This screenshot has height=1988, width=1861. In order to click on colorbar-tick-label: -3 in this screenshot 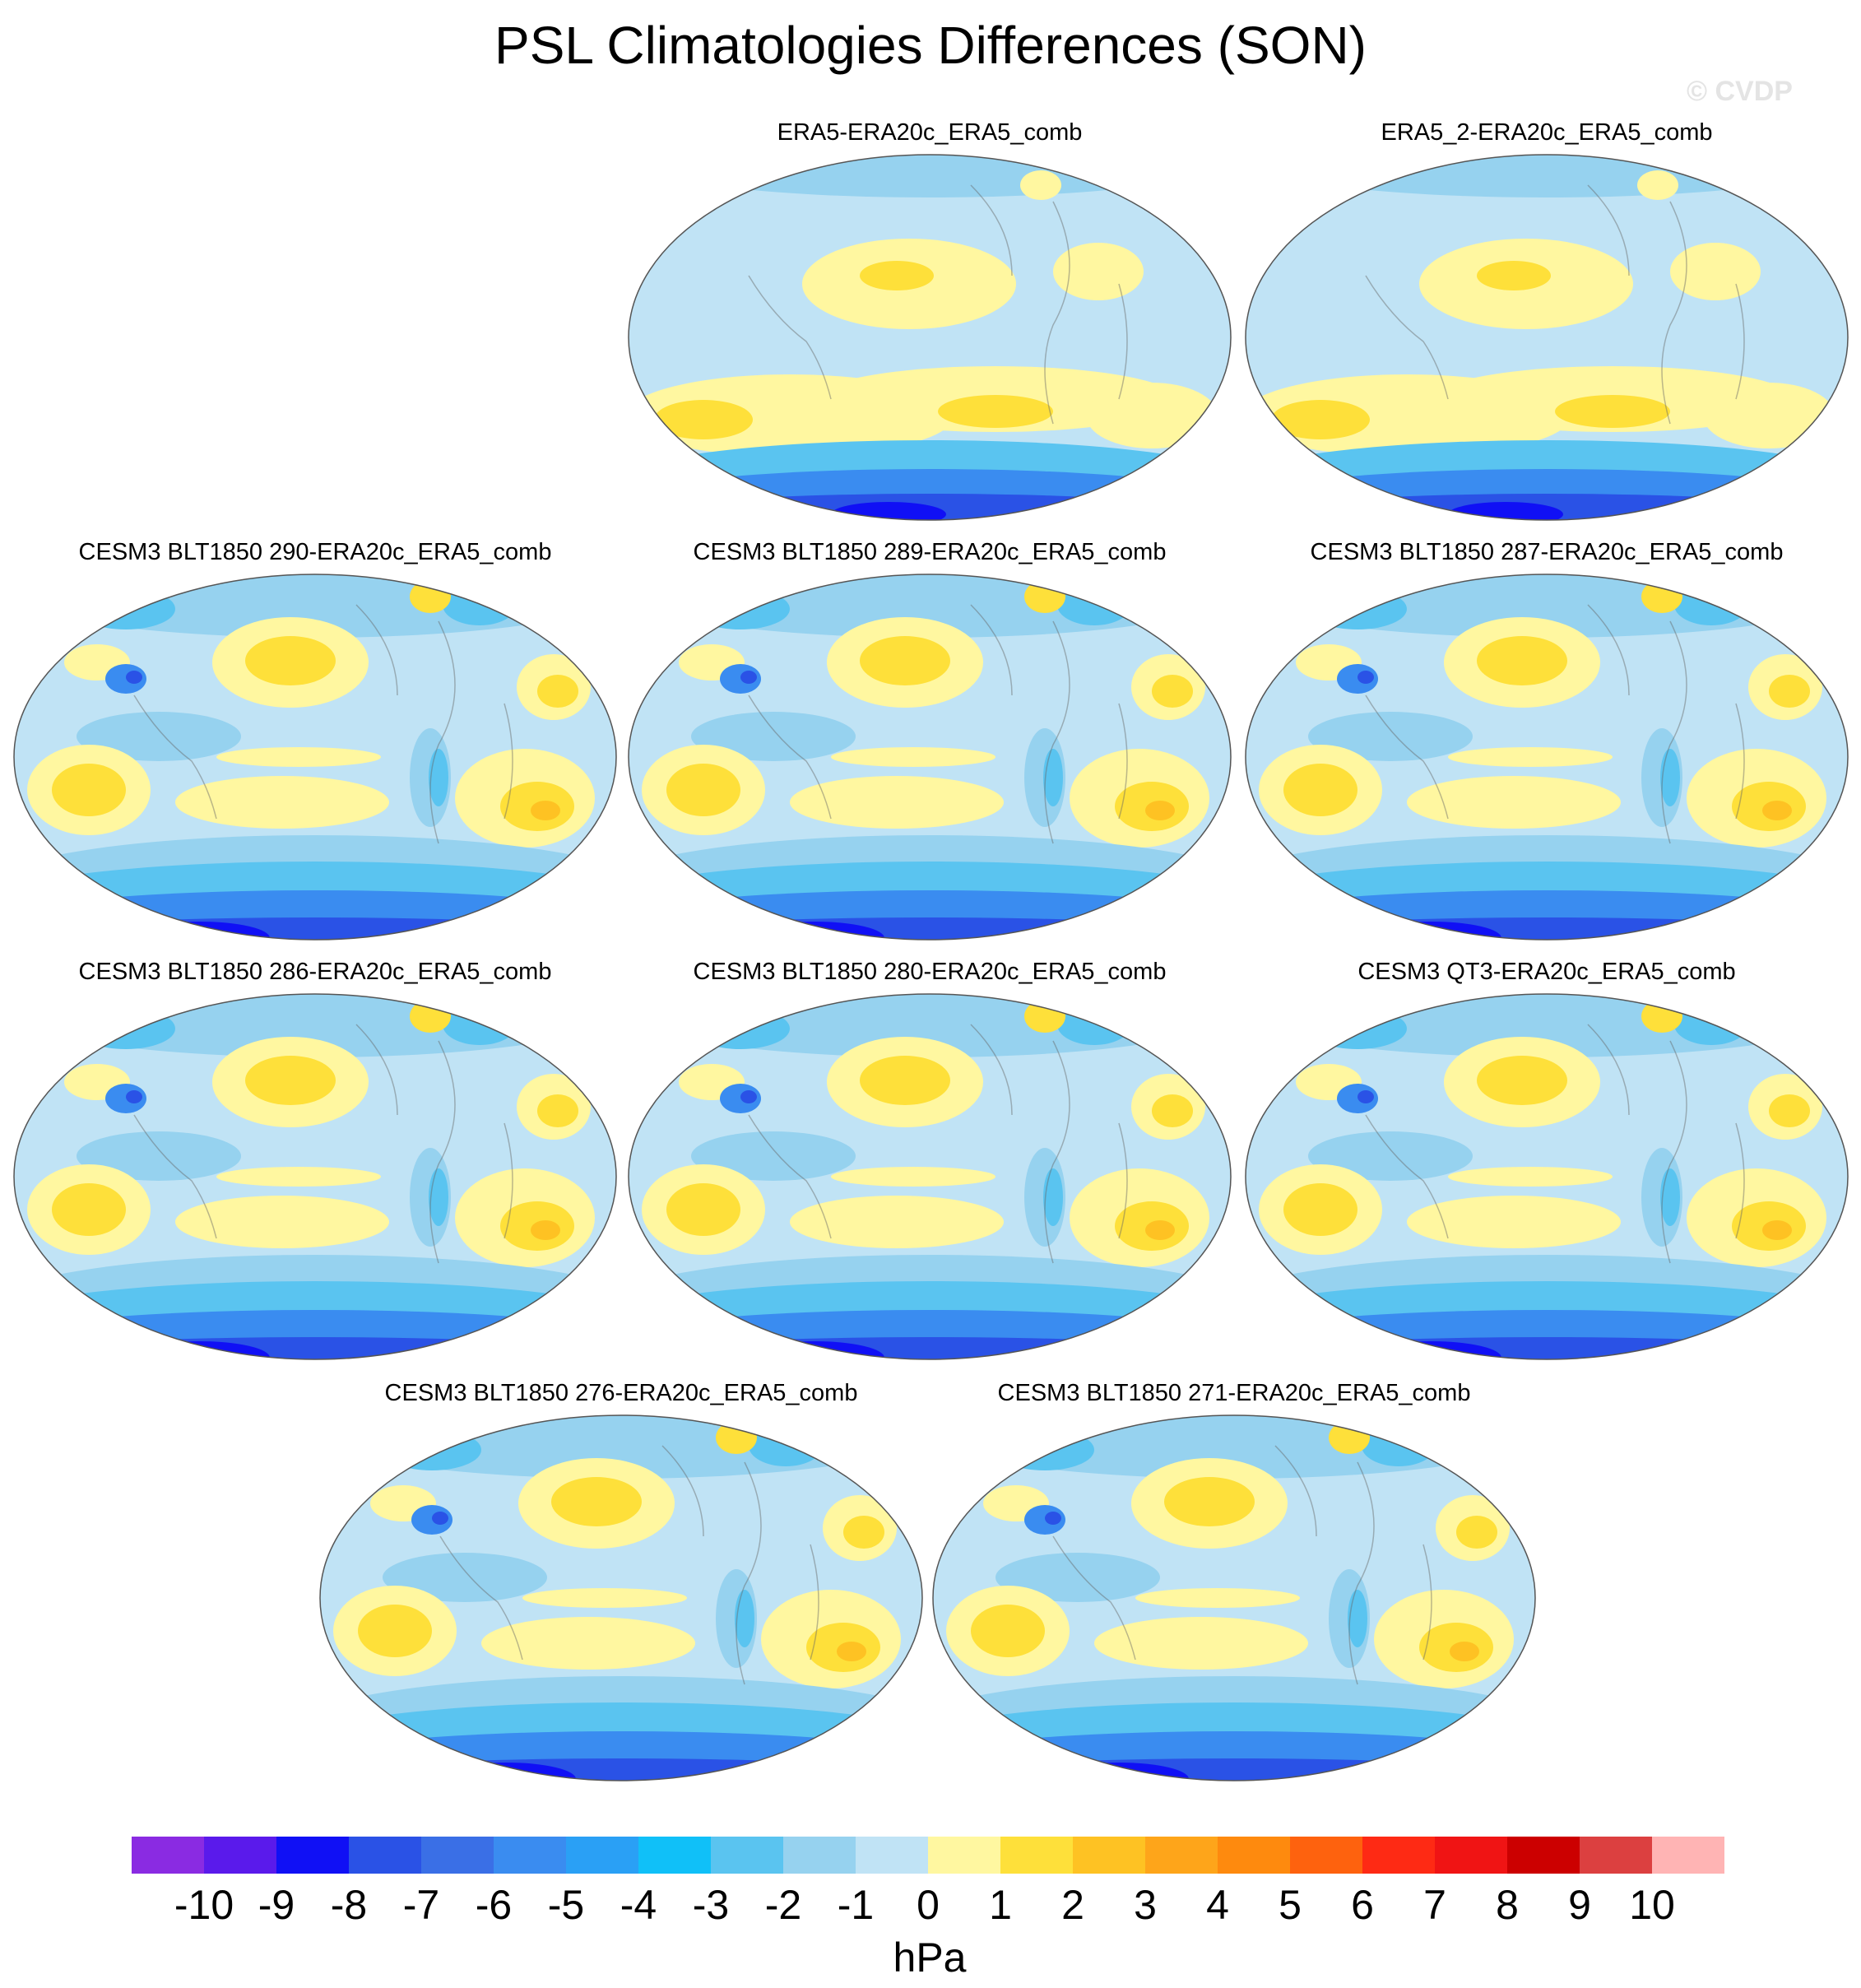, I will do `click(711, 1905)`.